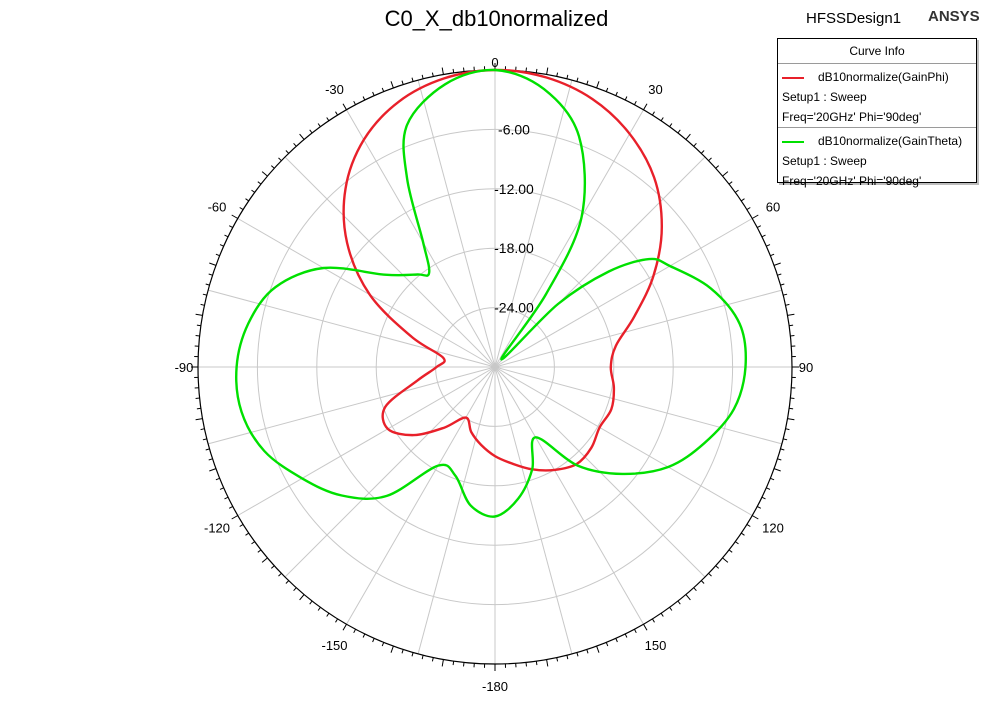 Image resolution: width=993 pixels, height=704 pixels. What do you see at coordinates (793, 77) in the screenshot?
I see `legend-swatch-gainphi` at bounding box center [793, 77].